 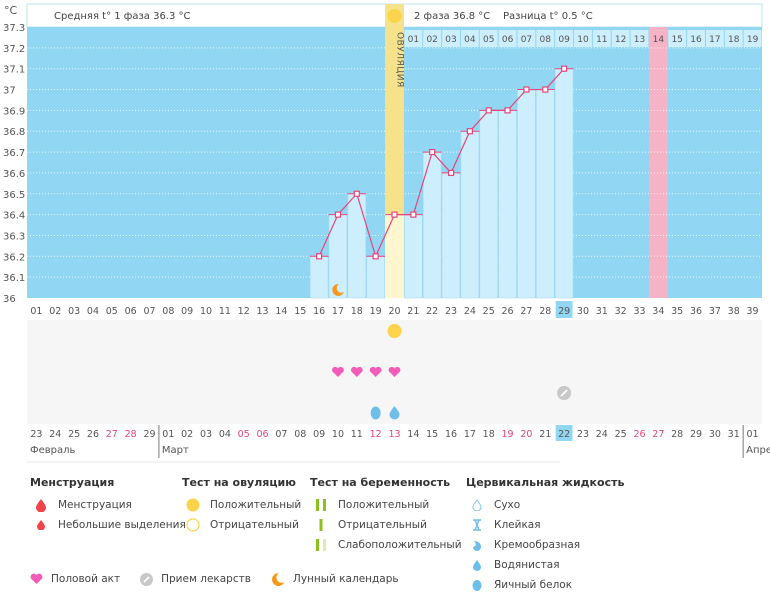 What do you see at coordinates (659, 40) in the screenshot?
I see `phase2-day-label: 14` at bounding box center [659, 40].